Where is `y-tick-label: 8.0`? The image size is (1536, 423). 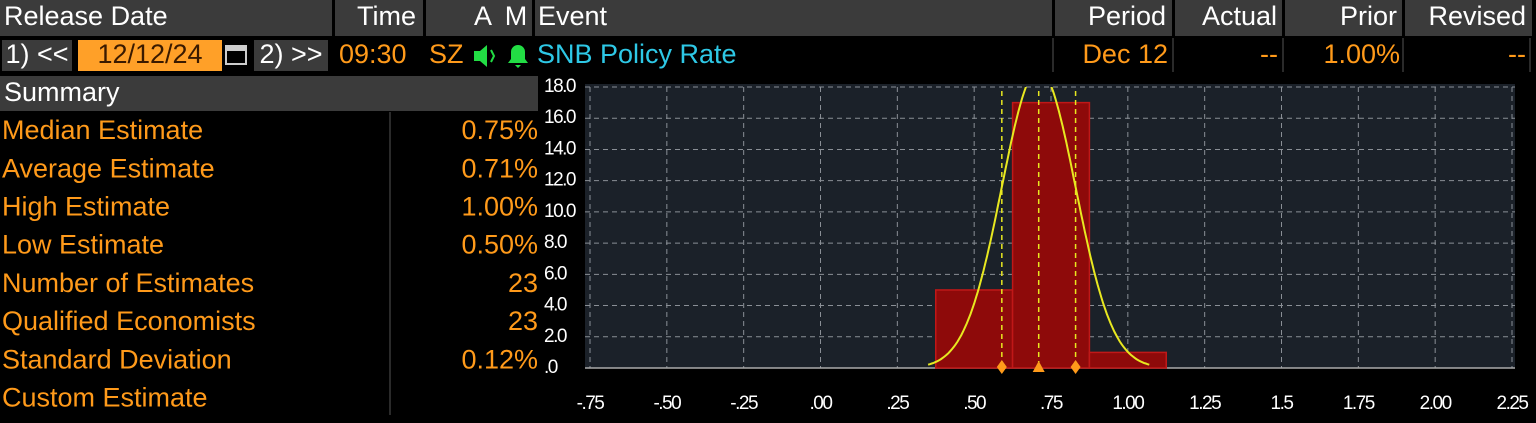
y-tick-label: 8.0 is located at coordinates (555, 242).